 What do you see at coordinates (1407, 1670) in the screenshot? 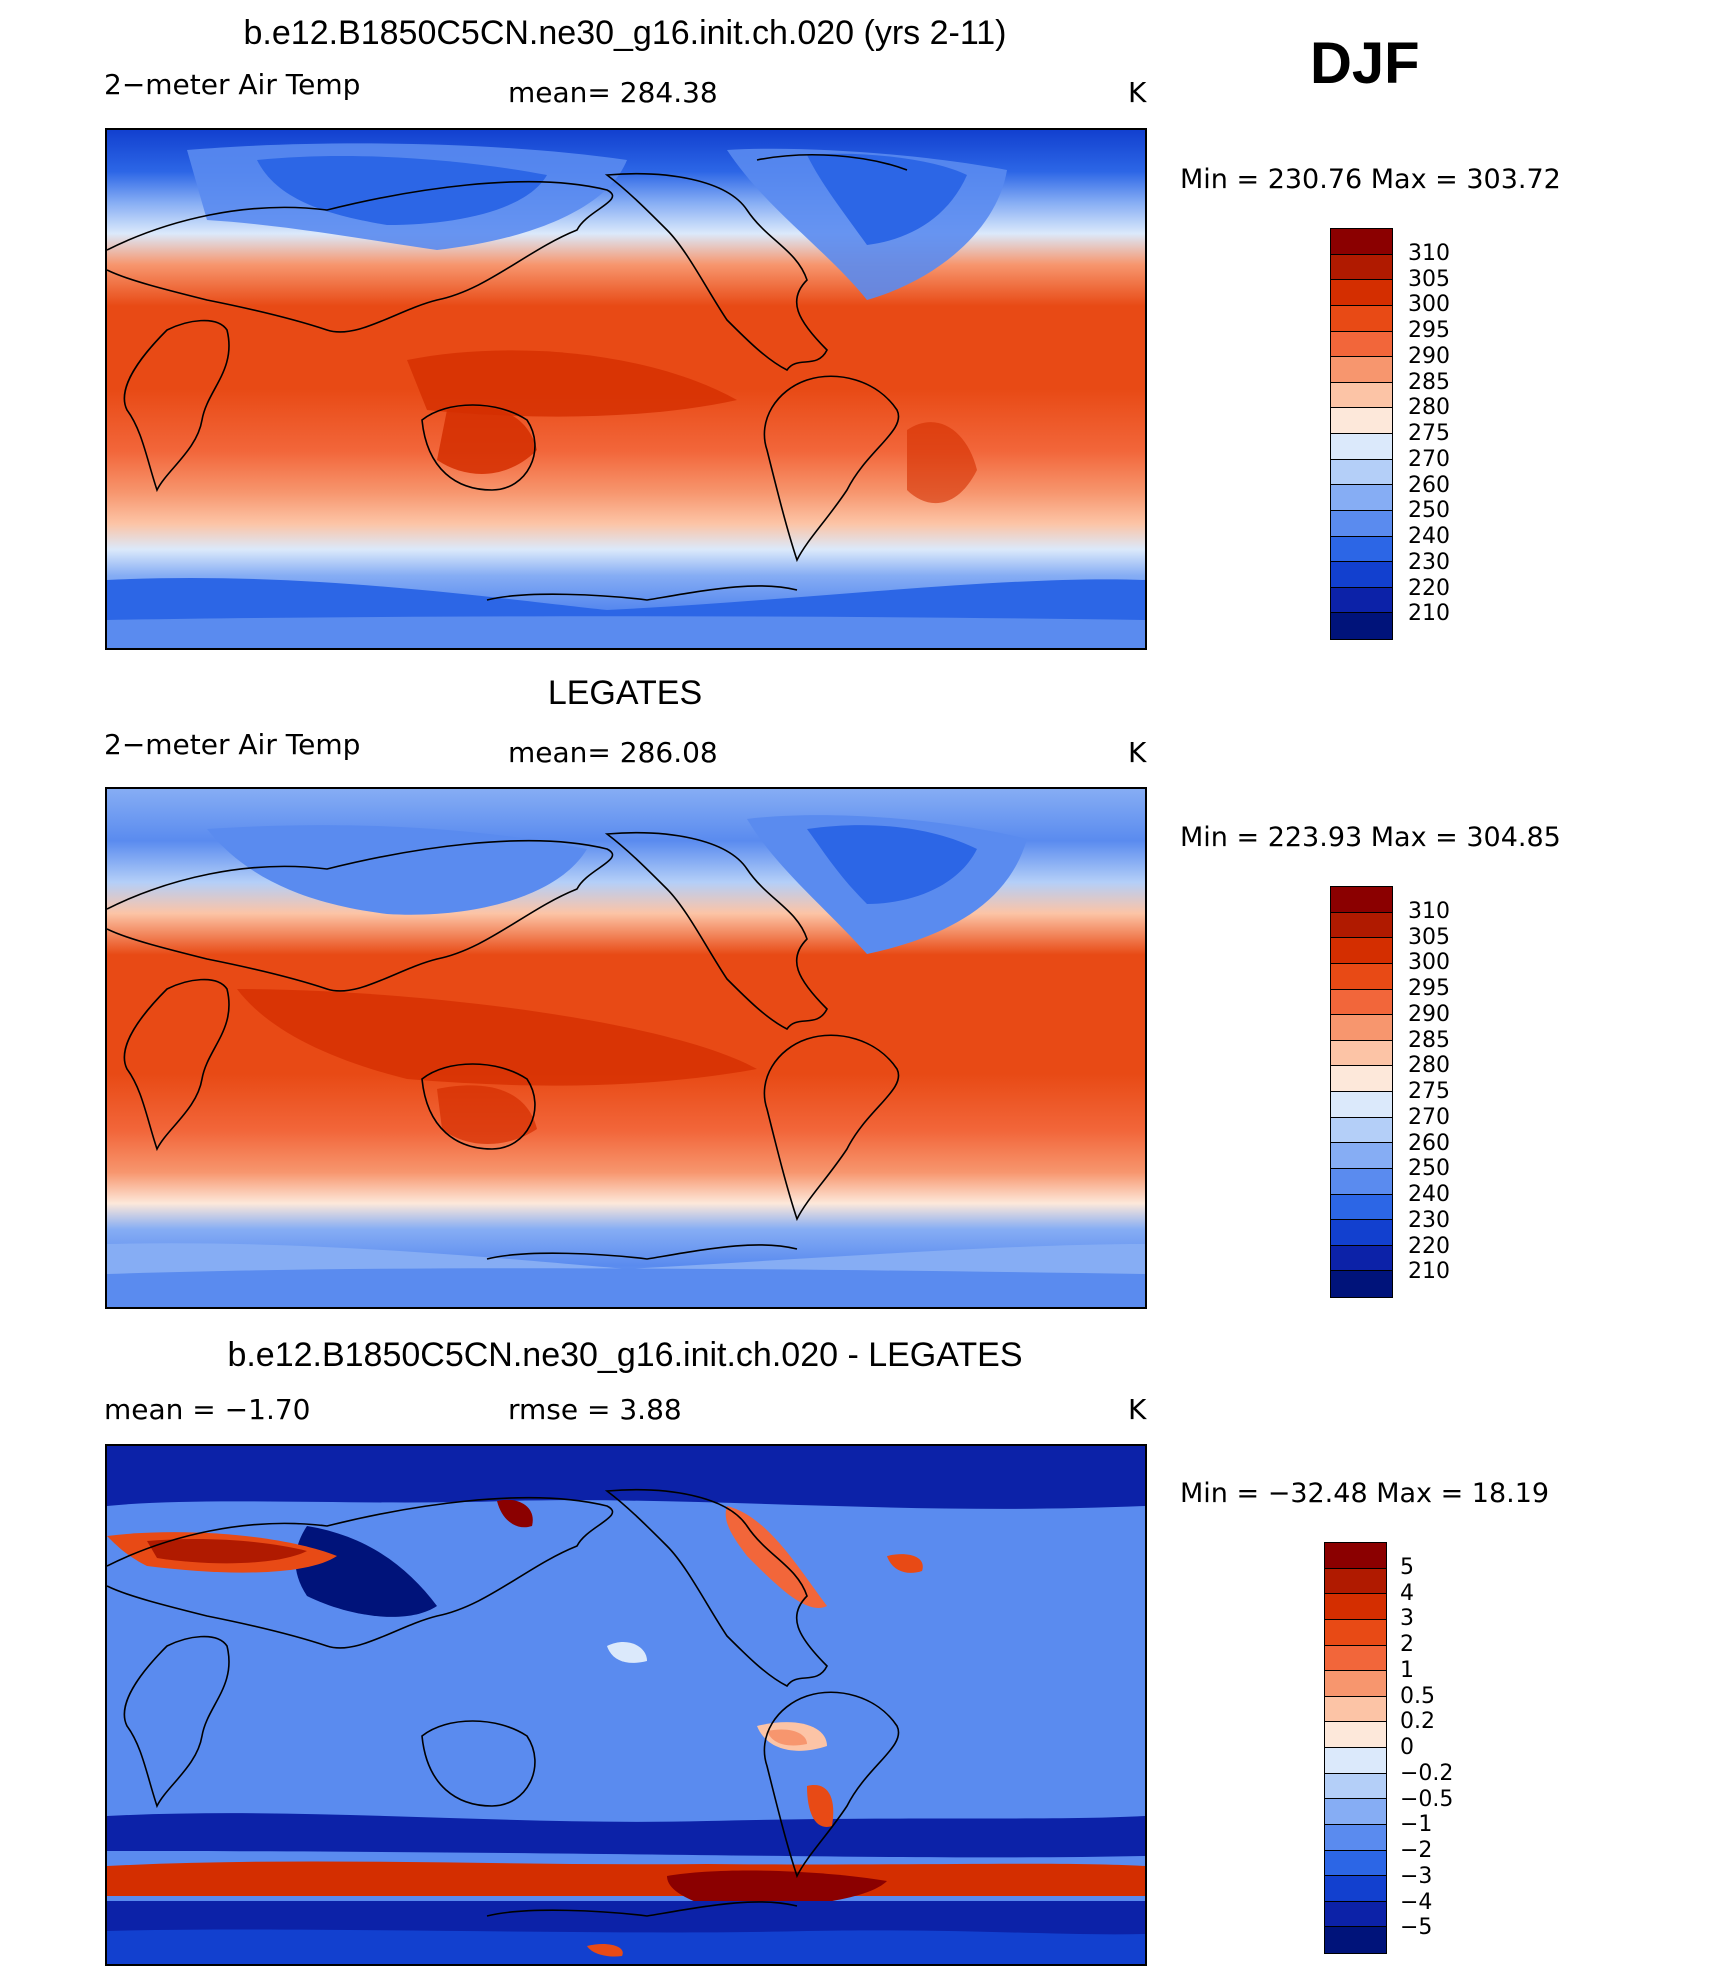
I see `colorbar-tick-label: 1` at bounding box center [1407, 1670].